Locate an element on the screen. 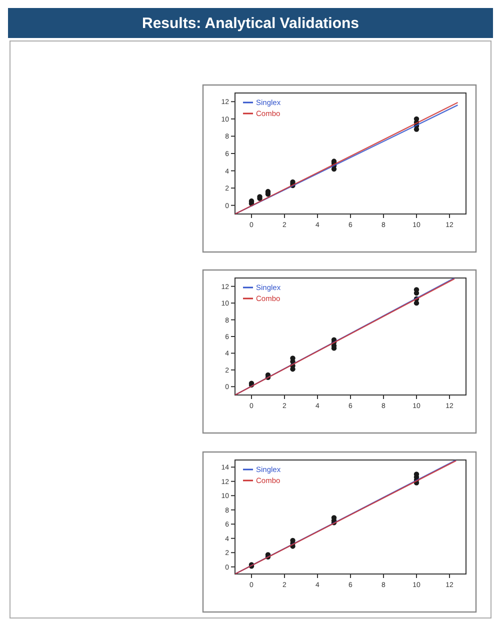  chart-title: Results: Analytical Validations is located at coordinates (251, 23).